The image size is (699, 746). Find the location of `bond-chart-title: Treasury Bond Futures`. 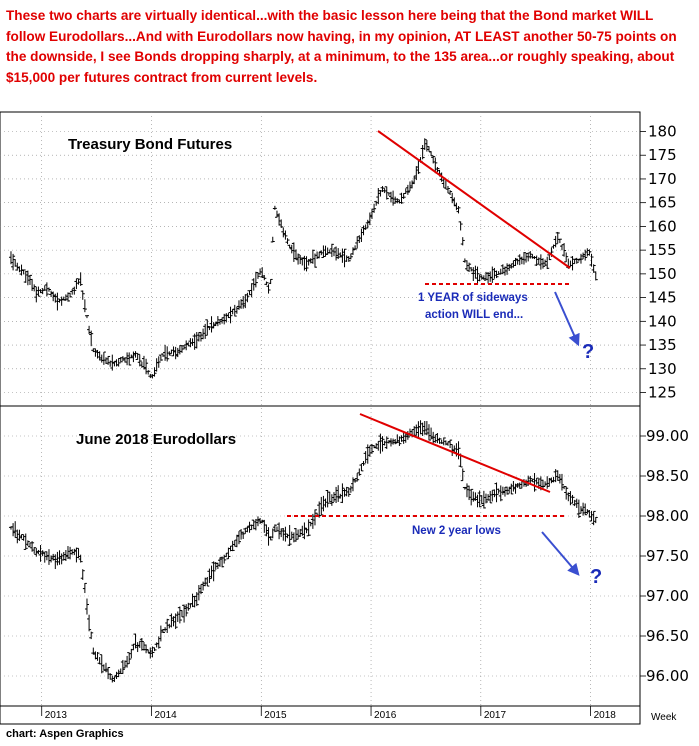

bond-chart-title: Treasury Bond Futures is located at coordinates (150, 144).